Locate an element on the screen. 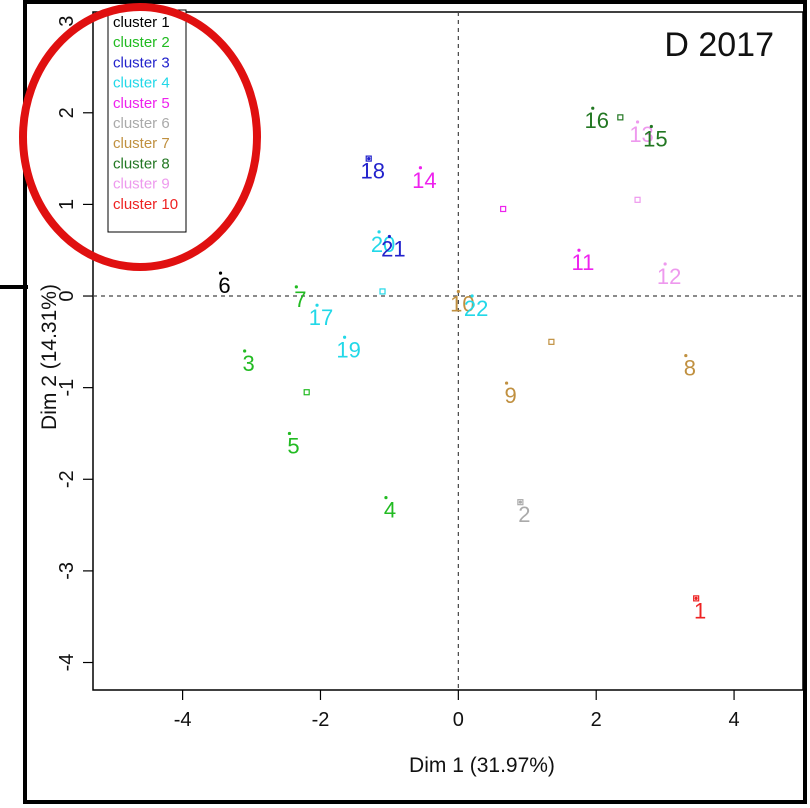 The width and height of the screenshot is (810, 808). point-label-6: 6 is located at coordinates (224, 285).